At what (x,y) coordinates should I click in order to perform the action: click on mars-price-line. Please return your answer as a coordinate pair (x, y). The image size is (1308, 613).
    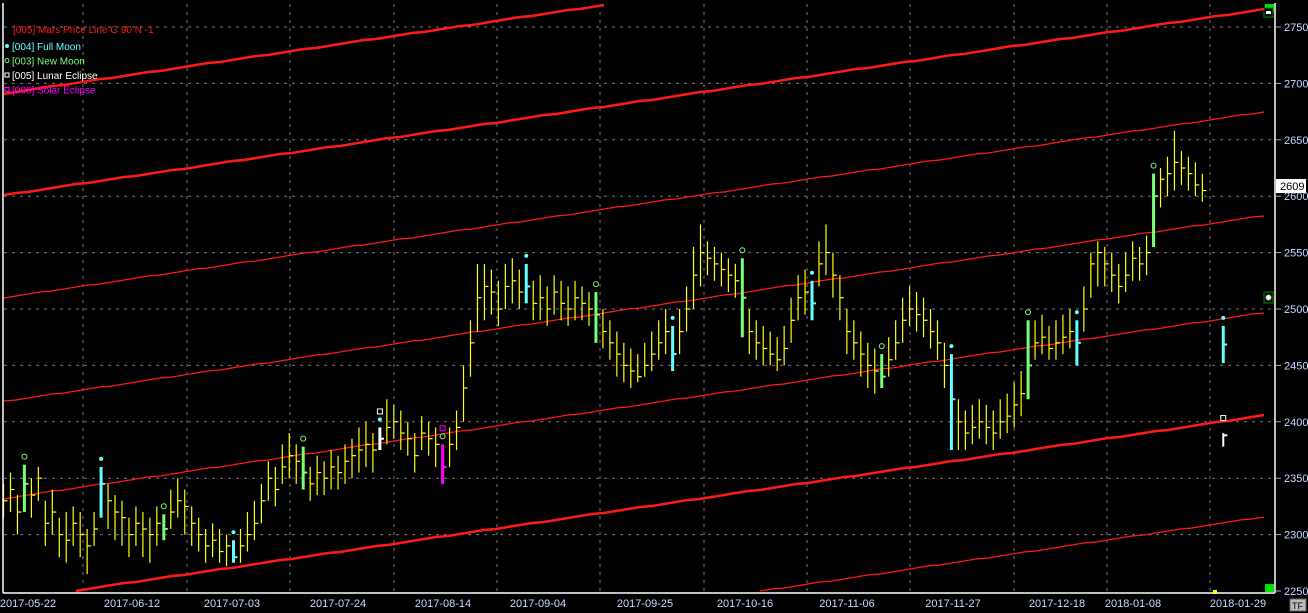
    Looking at the image, I should click on (304, 49).